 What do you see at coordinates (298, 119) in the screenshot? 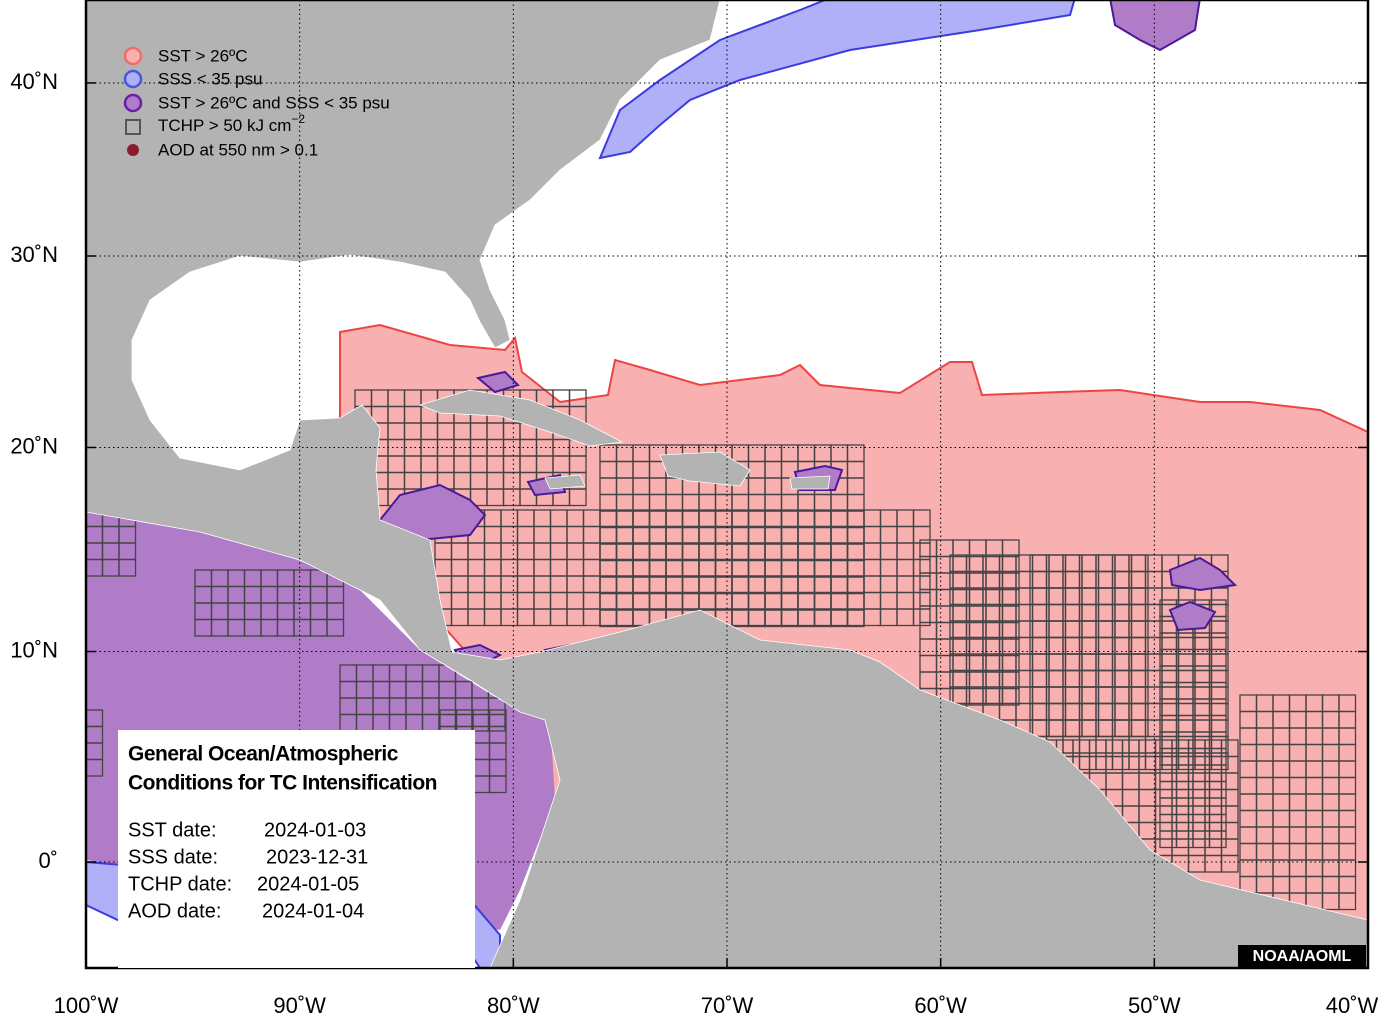
I see `legend-label-sup: −2` at bounding box center [298, 119].